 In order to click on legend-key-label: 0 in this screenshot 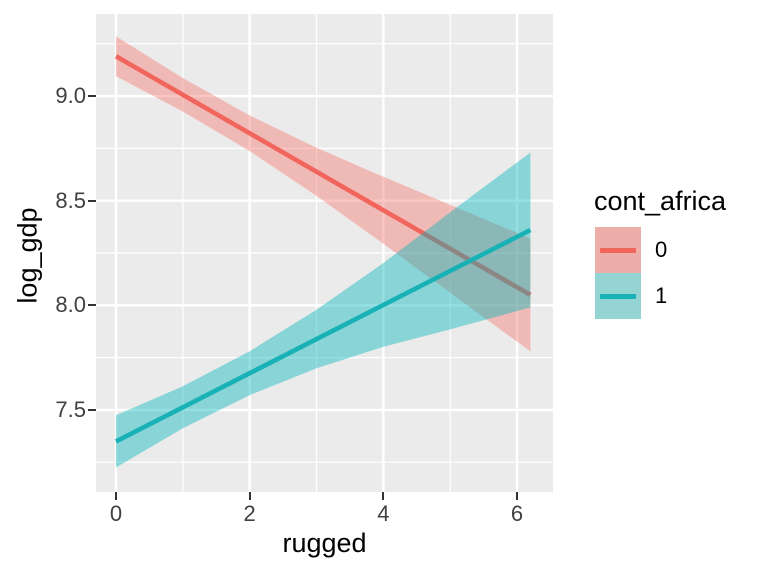, I will do `click(661, 249)`.